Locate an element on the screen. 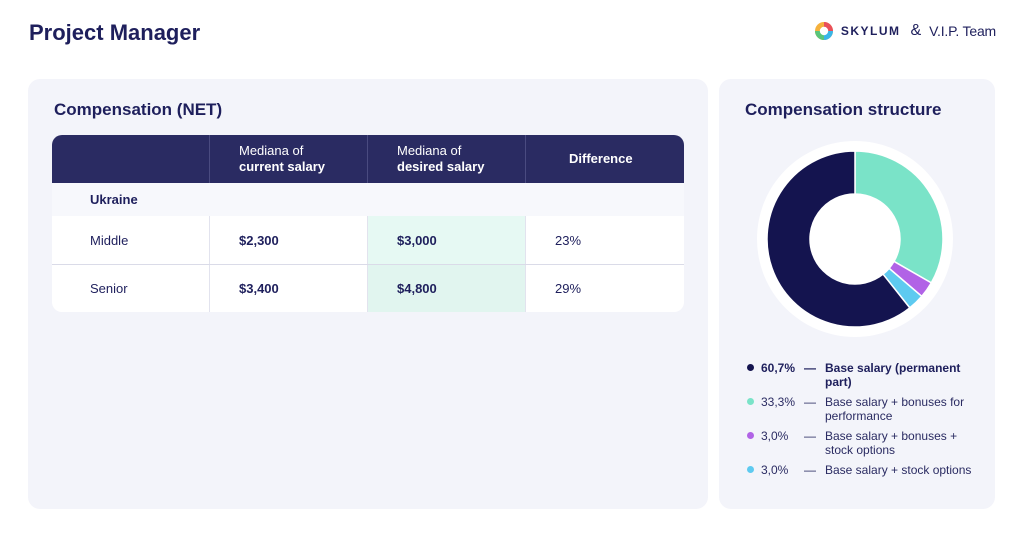  row-desired-salary: $4,800 is located at coordinates (447, 288).